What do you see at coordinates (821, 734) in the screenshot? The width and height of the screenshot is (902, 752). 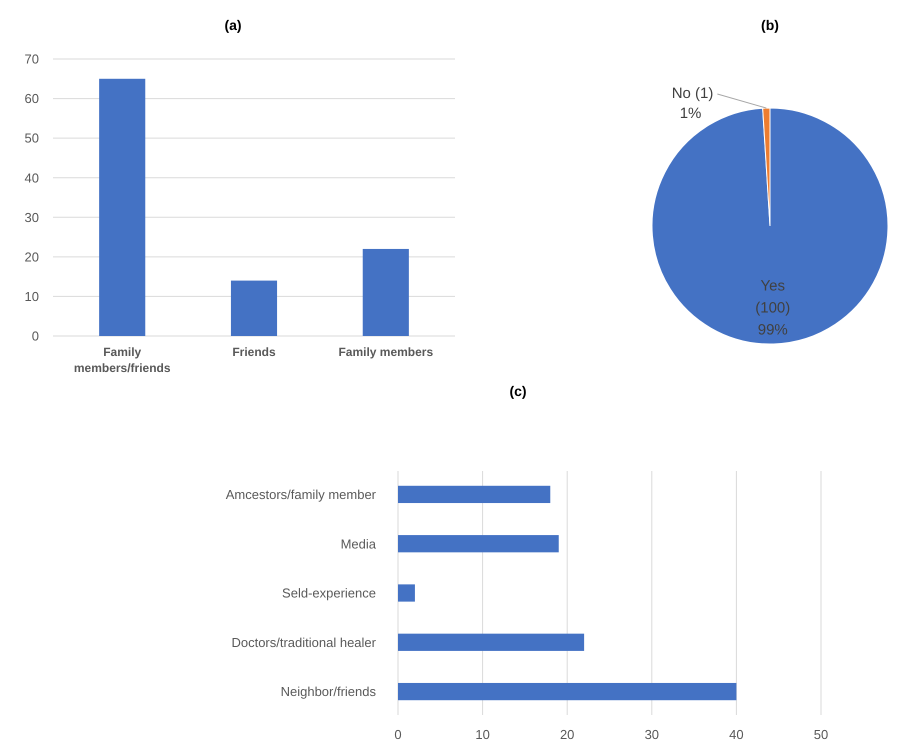 I see `x-tick-label: 50` at bounding box center [821, 734].